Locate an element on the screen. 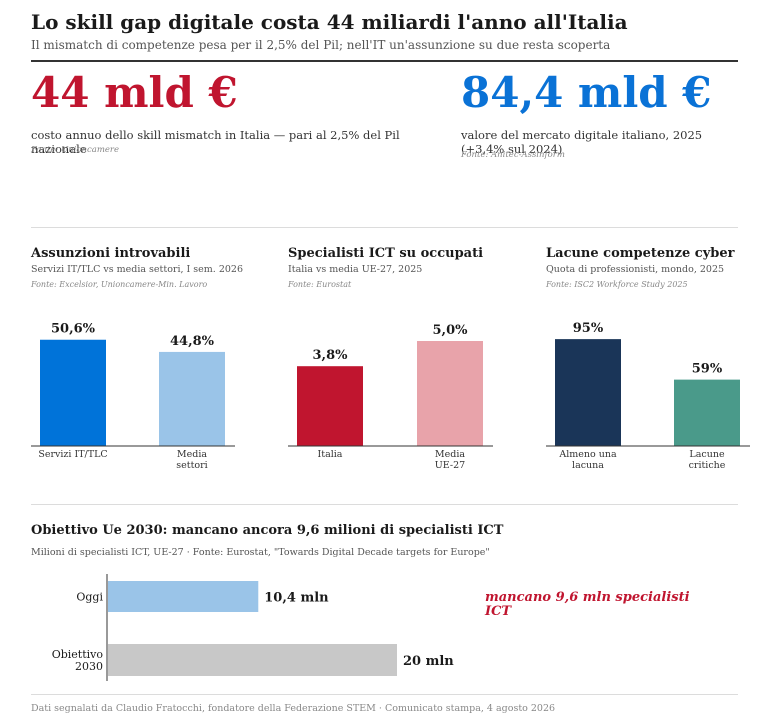  chart4-category-label-0: Oggi is located at coordinates (89, 597).